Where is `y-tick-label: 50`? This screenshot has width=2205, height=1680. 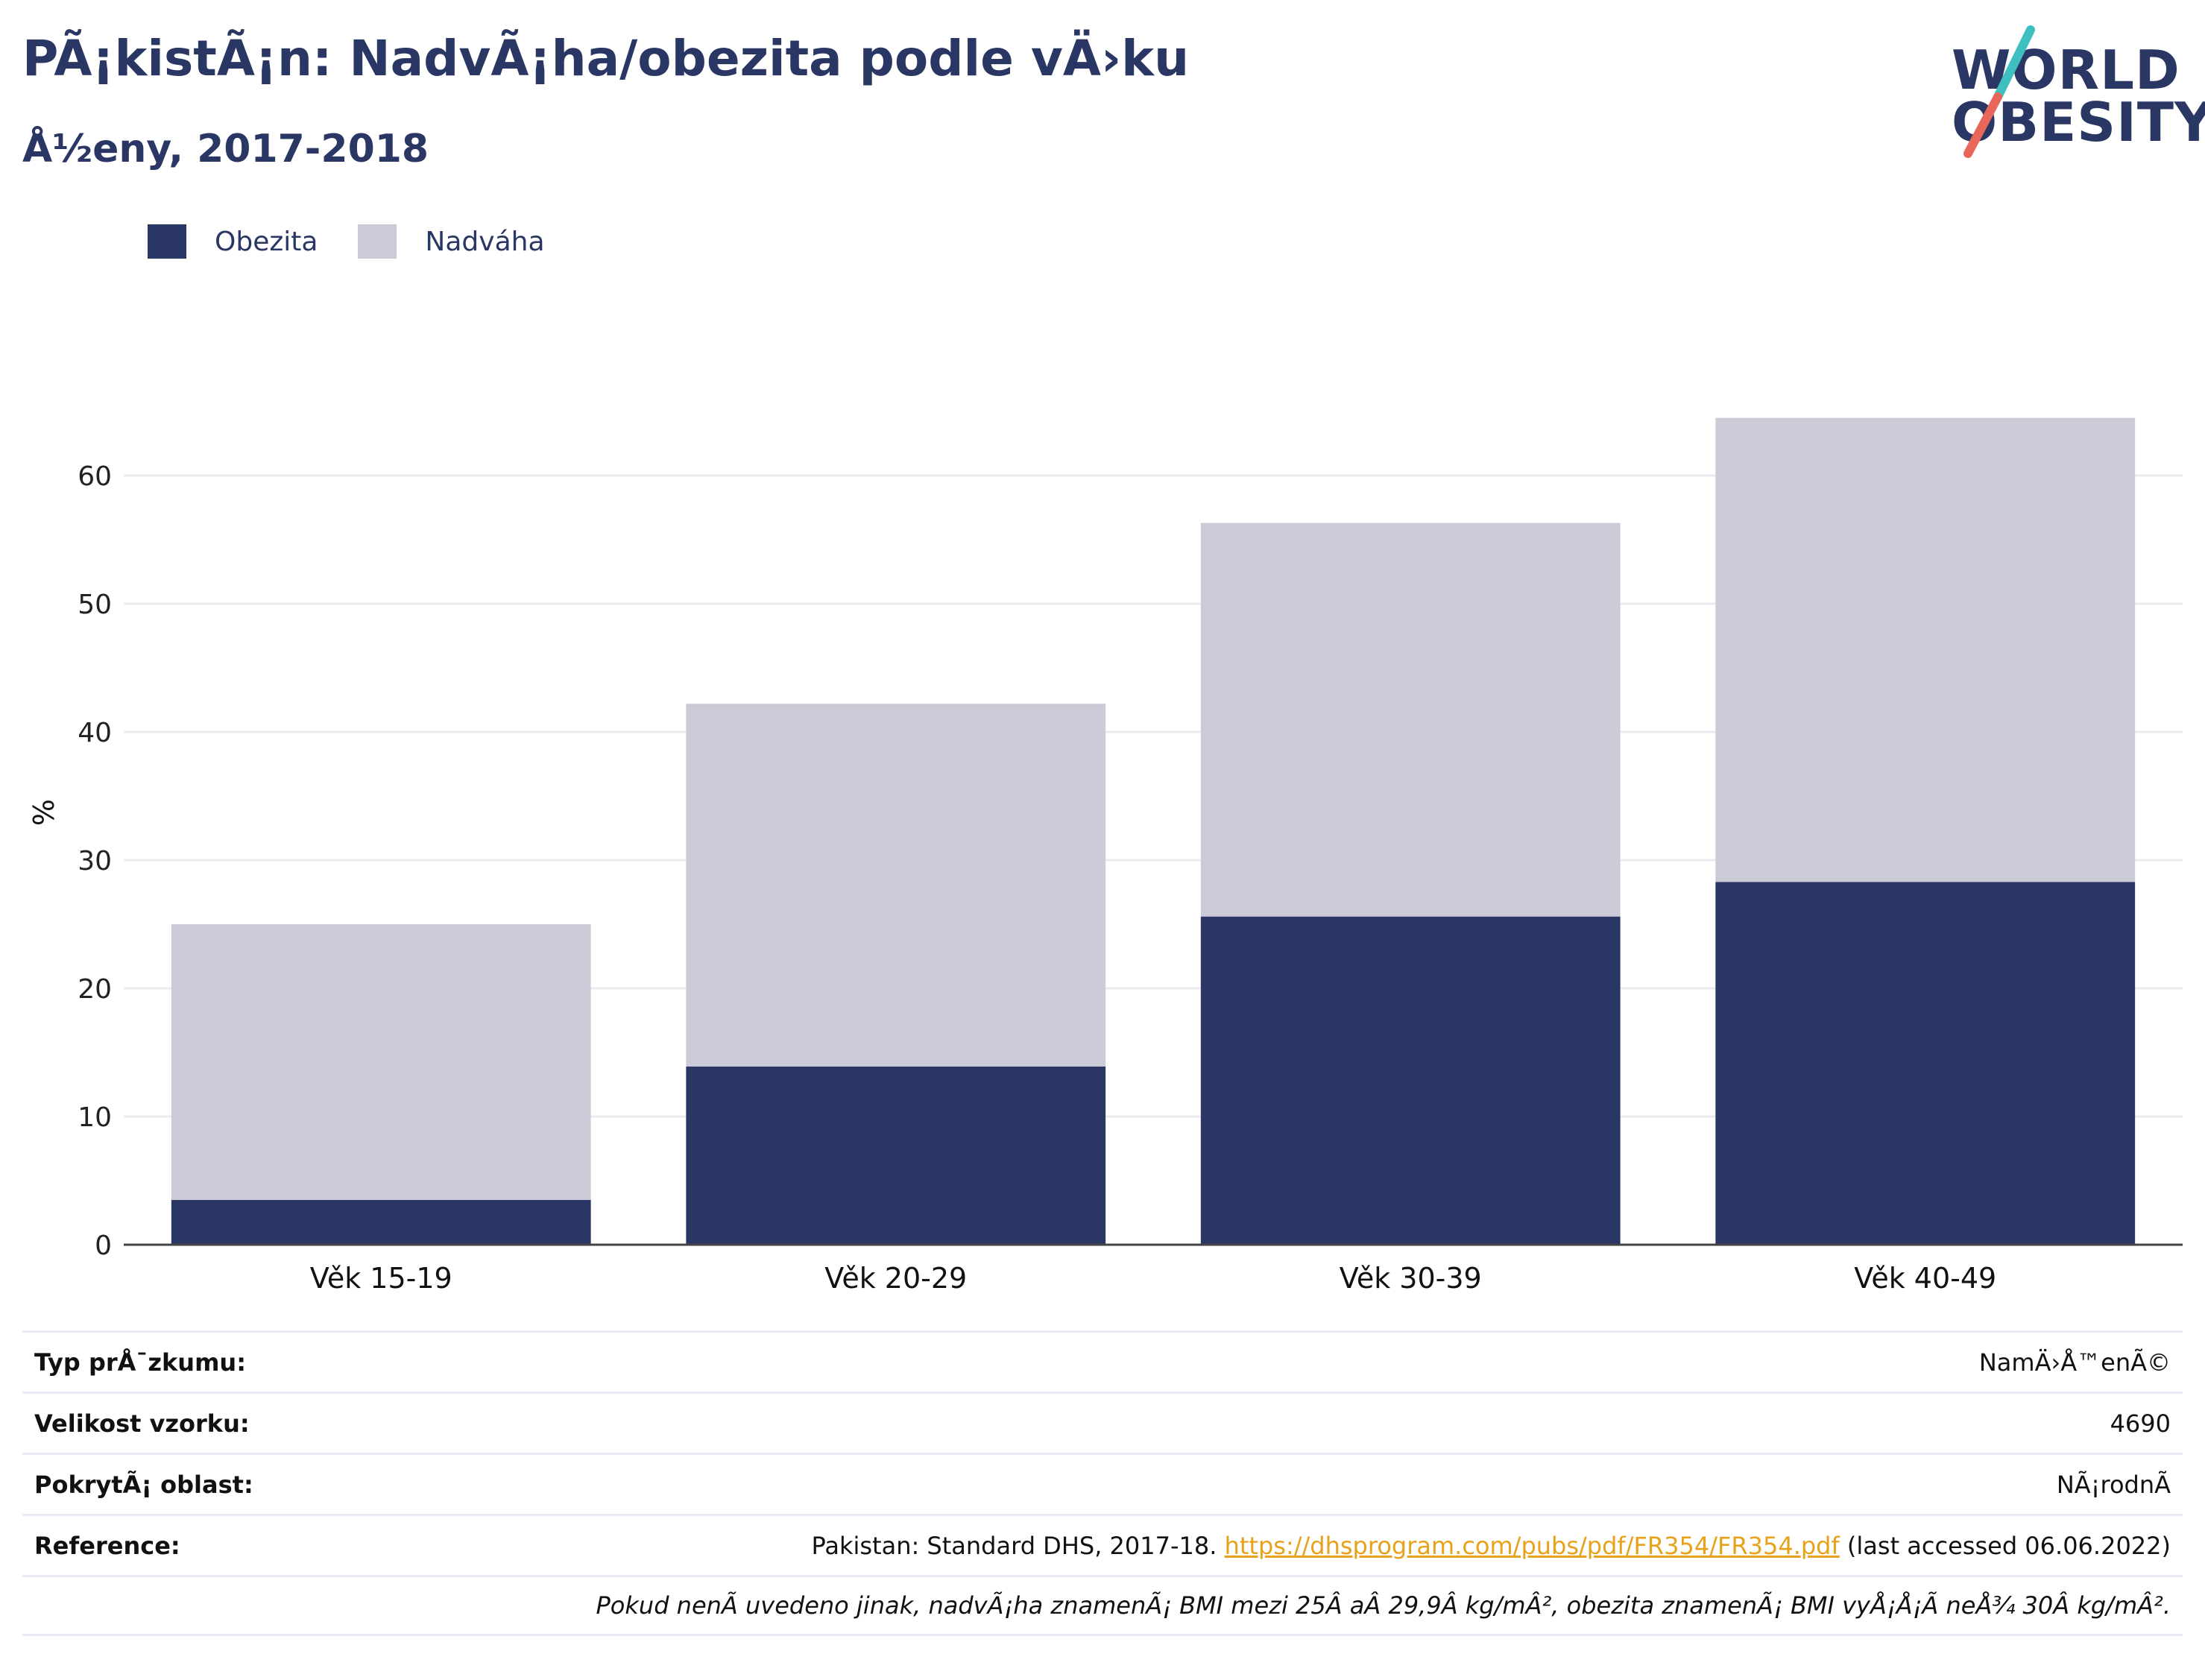 y-tick-label: 50 is located at coordinates (95, 605).